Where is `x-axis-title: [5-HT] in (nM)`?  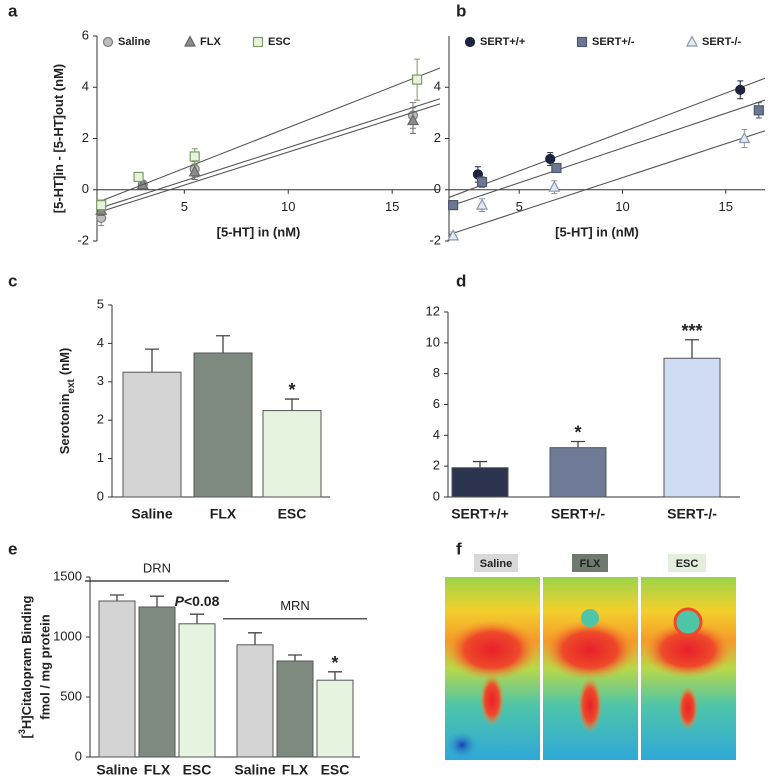
x-axis-title: [5-HT] in (nM) is located at coordinates (259, 231).